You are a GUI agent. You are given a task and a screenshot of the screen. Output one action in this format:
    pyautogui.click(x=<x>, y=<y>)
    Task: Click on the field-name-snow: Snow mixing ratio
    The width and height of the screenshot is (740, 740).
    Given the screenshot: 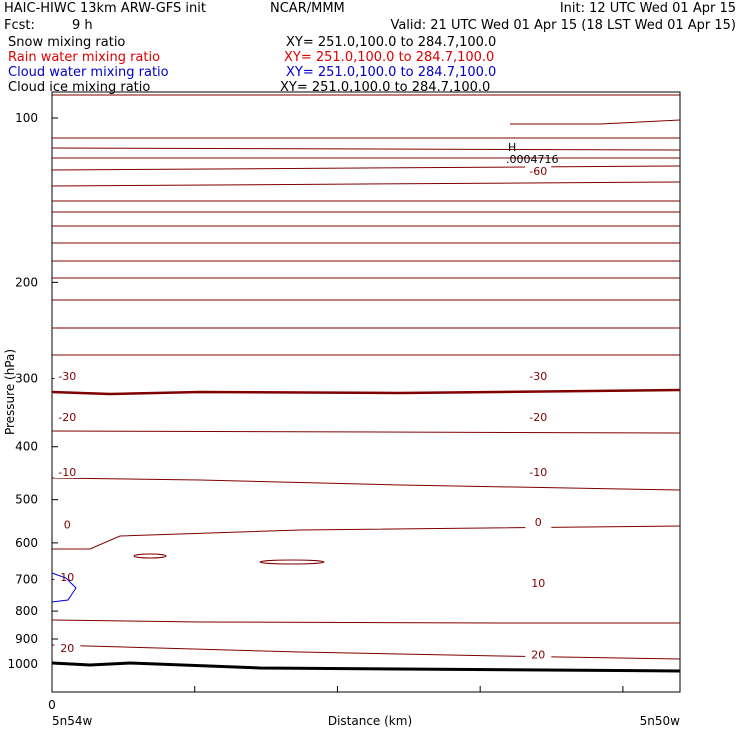 What is the action you would take?
    pyautogui.click(x=67, y=42)
    